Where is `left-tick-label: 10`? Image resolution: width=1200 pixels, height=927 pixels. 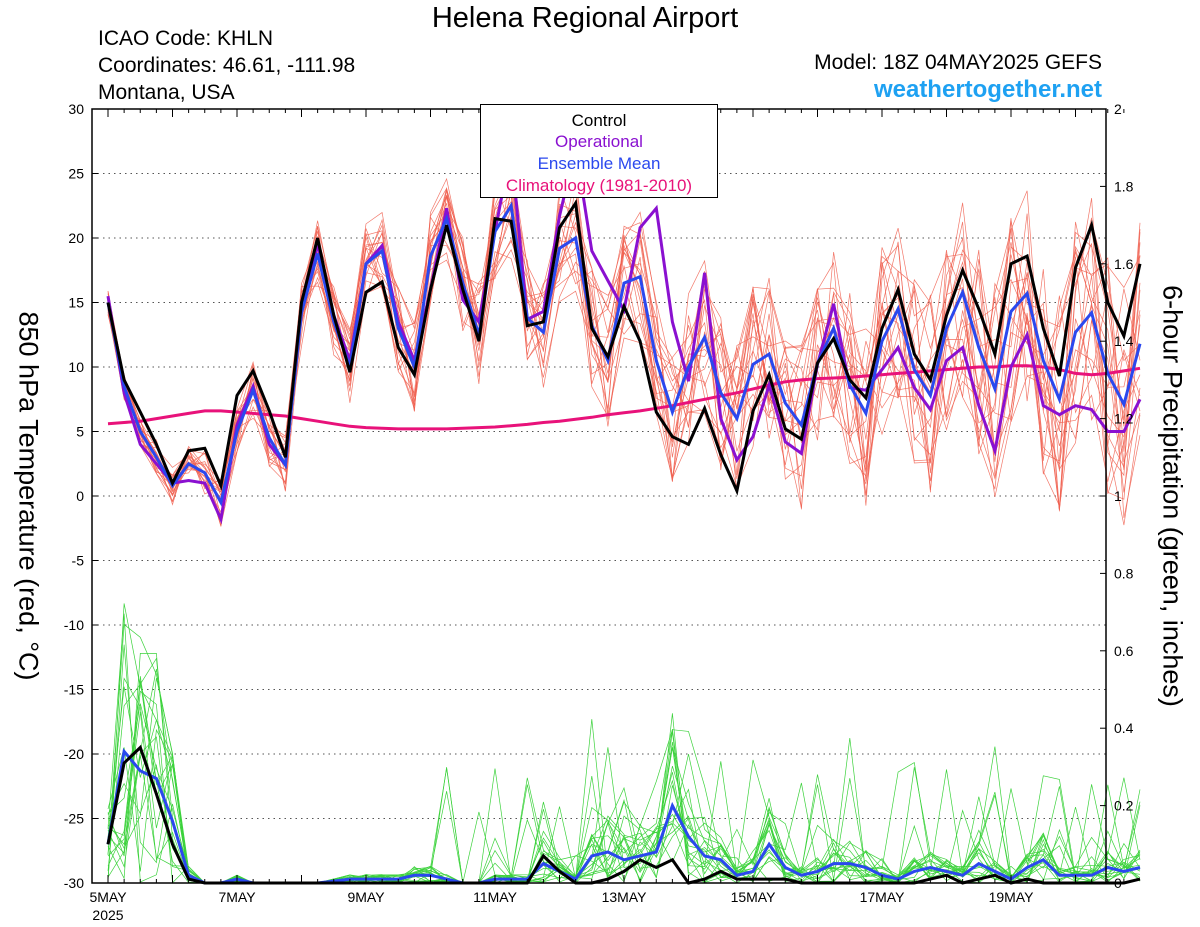 left-tick-label: 10 is located at coordinates (76, 367).